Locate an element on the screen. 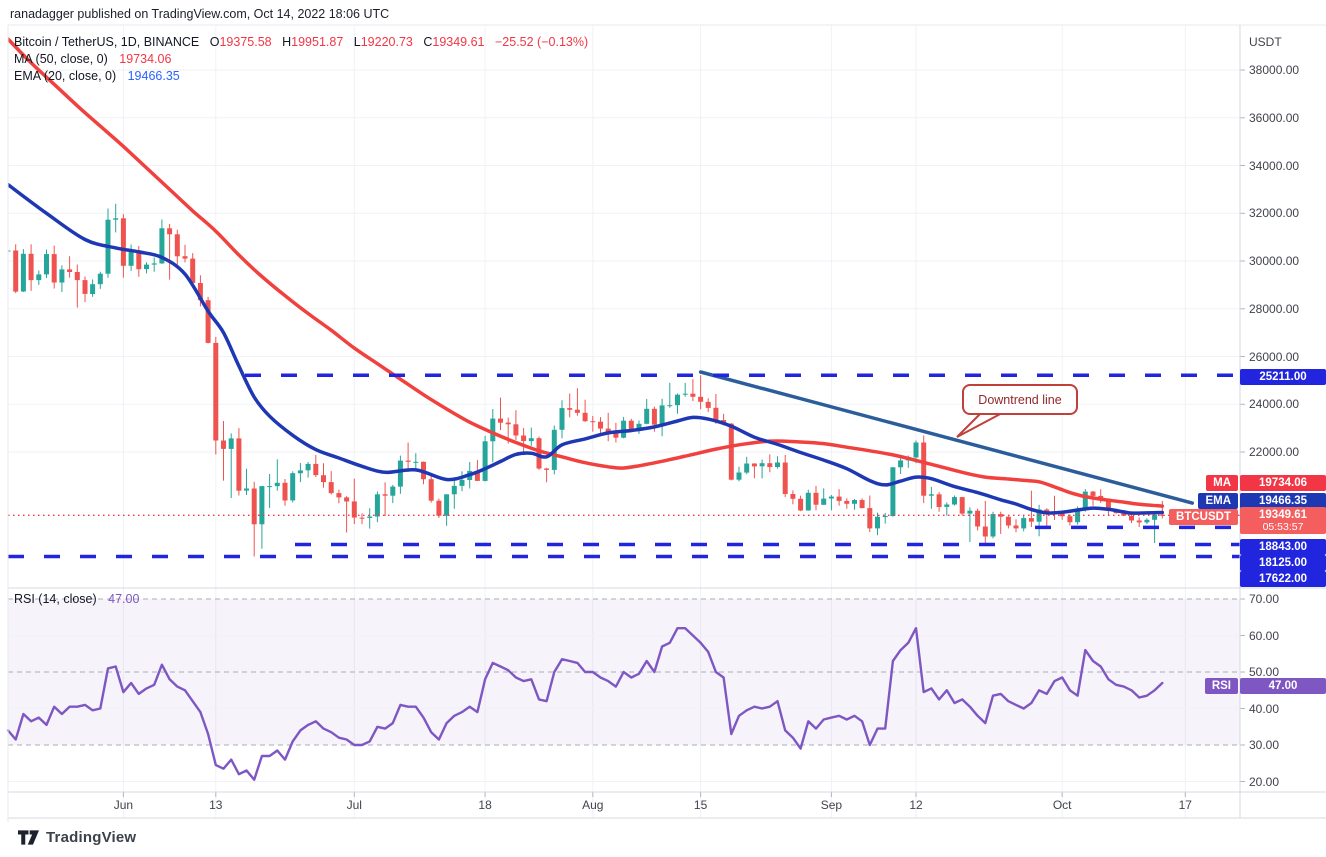 The image size is (1326, 857). support2-price-badge: 18125.00 is located at coordinates (1283, 563).